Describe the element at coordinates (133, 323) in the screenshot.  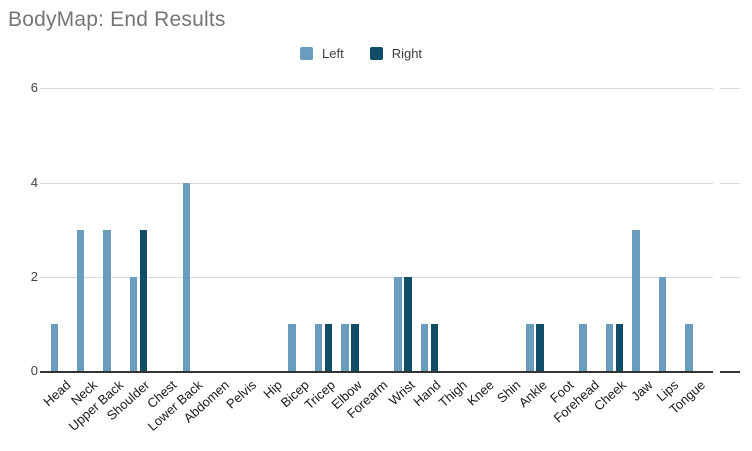
I see `bar-left-shoulder` at that location.